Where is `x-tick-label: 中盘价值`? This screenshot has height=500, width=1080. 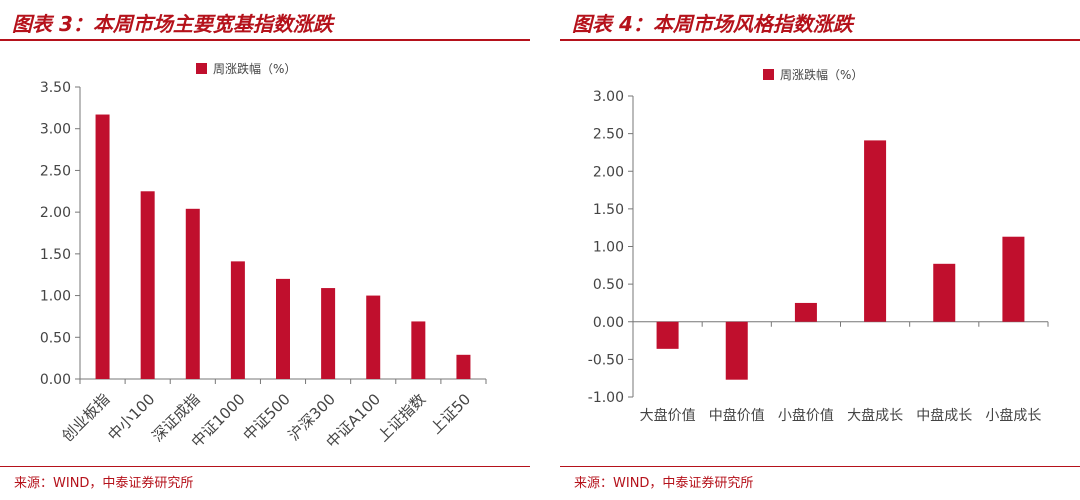
x-tick-label: 中盘价值 is located at coordinates (737, 415).